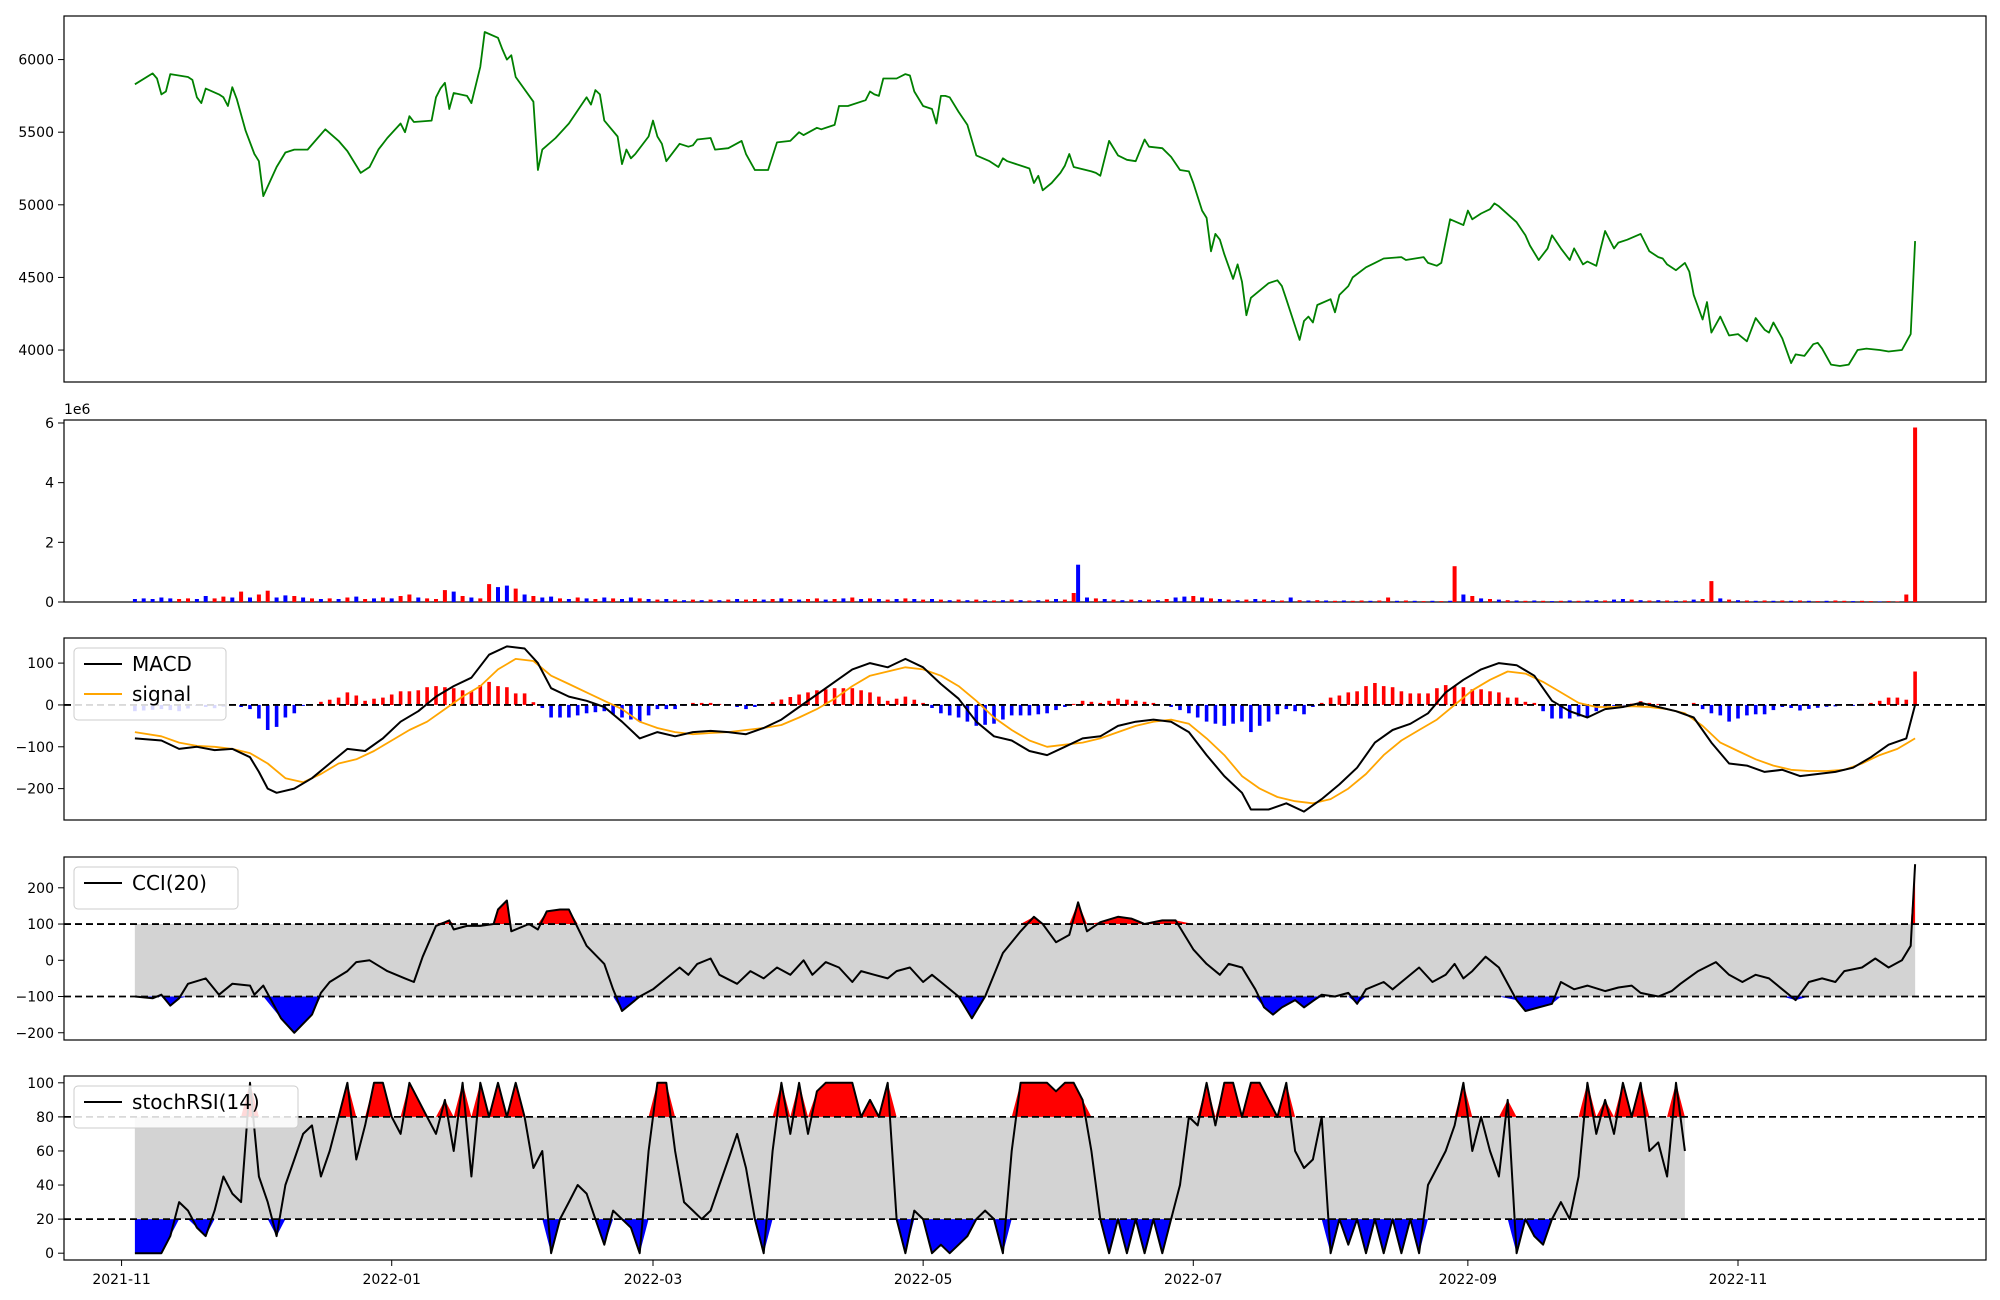 This screenshot has width=2000, height=1300. I want to click on cci-line, so click(1025, 949).